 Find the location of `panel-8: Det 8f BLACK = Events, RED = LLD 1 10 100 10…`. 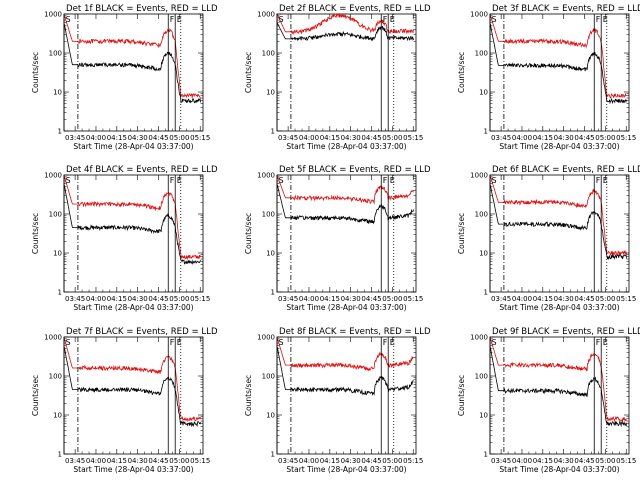

panel-8: Det 8f BLACK = Events, RED = LLD 1 10 100 10… is located at coordinates (337, 400).